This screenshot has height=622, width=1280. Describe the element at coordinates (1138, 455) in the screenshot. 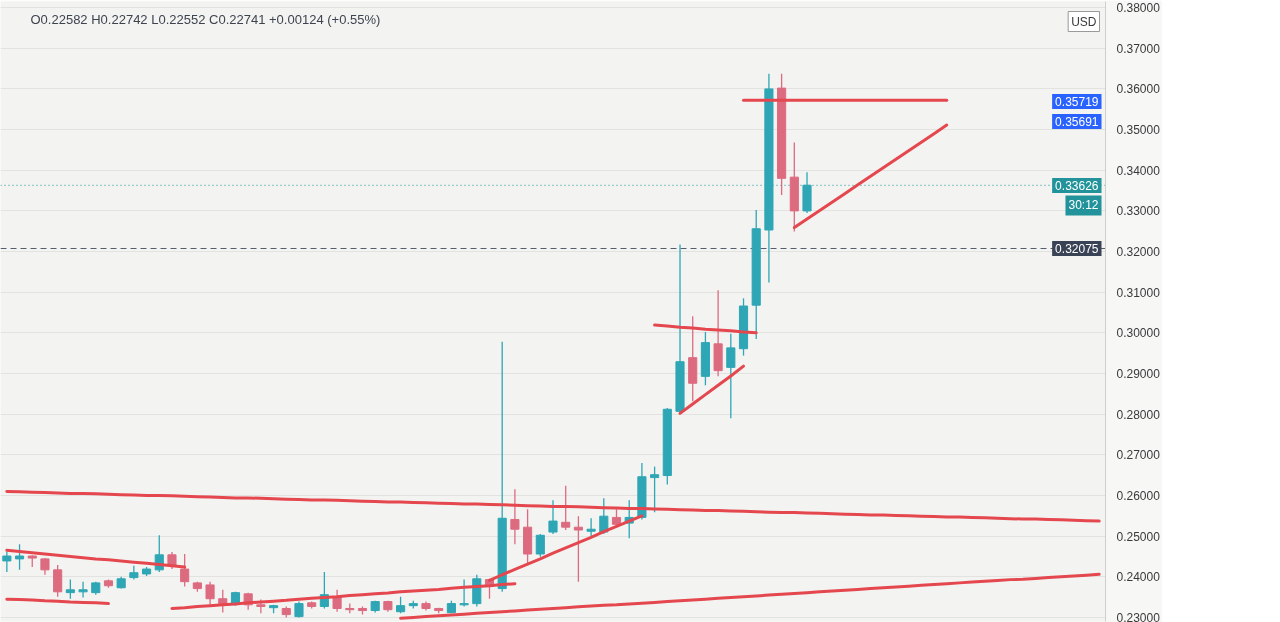

I see `y-tick-label: 0.27000` at that location.